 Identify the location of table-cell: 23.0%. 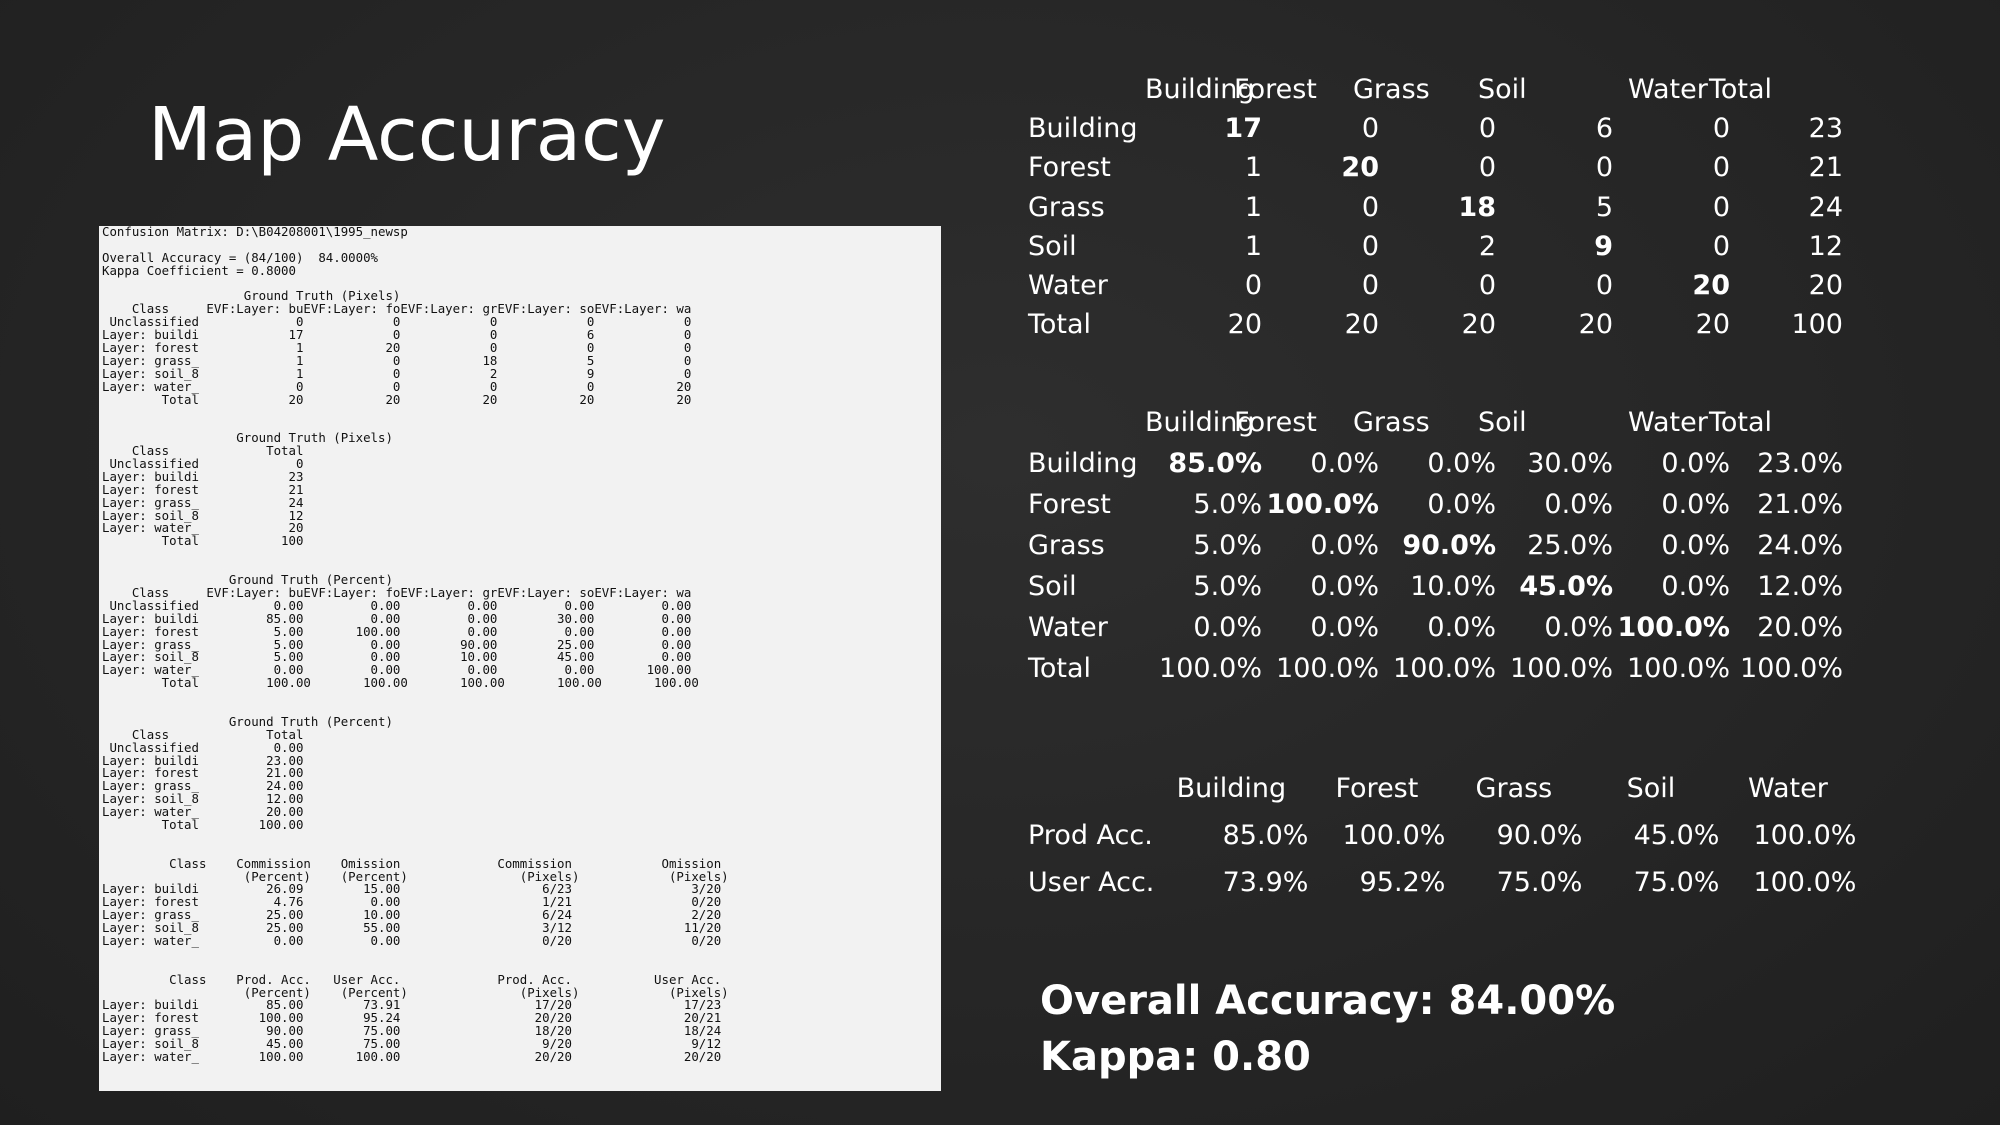
(1800, 463).